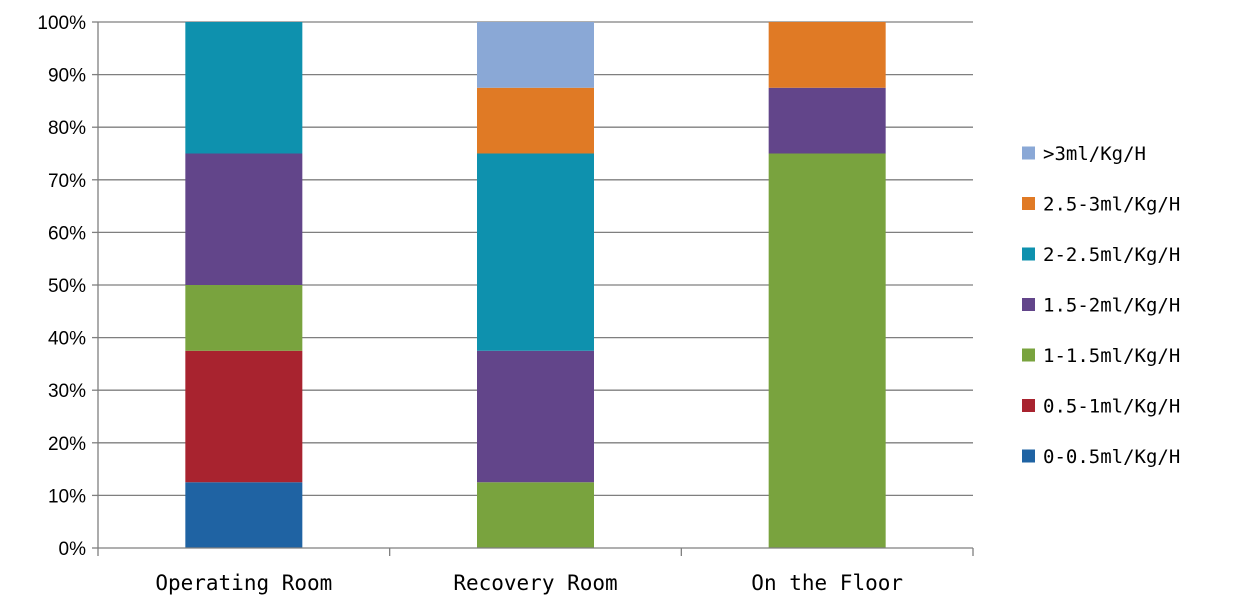 This screenshot has height=602, width=1241. Describe the element at coordinates (67, 286) in the screenshot. I see `y-tick-label: 50%` at that location.